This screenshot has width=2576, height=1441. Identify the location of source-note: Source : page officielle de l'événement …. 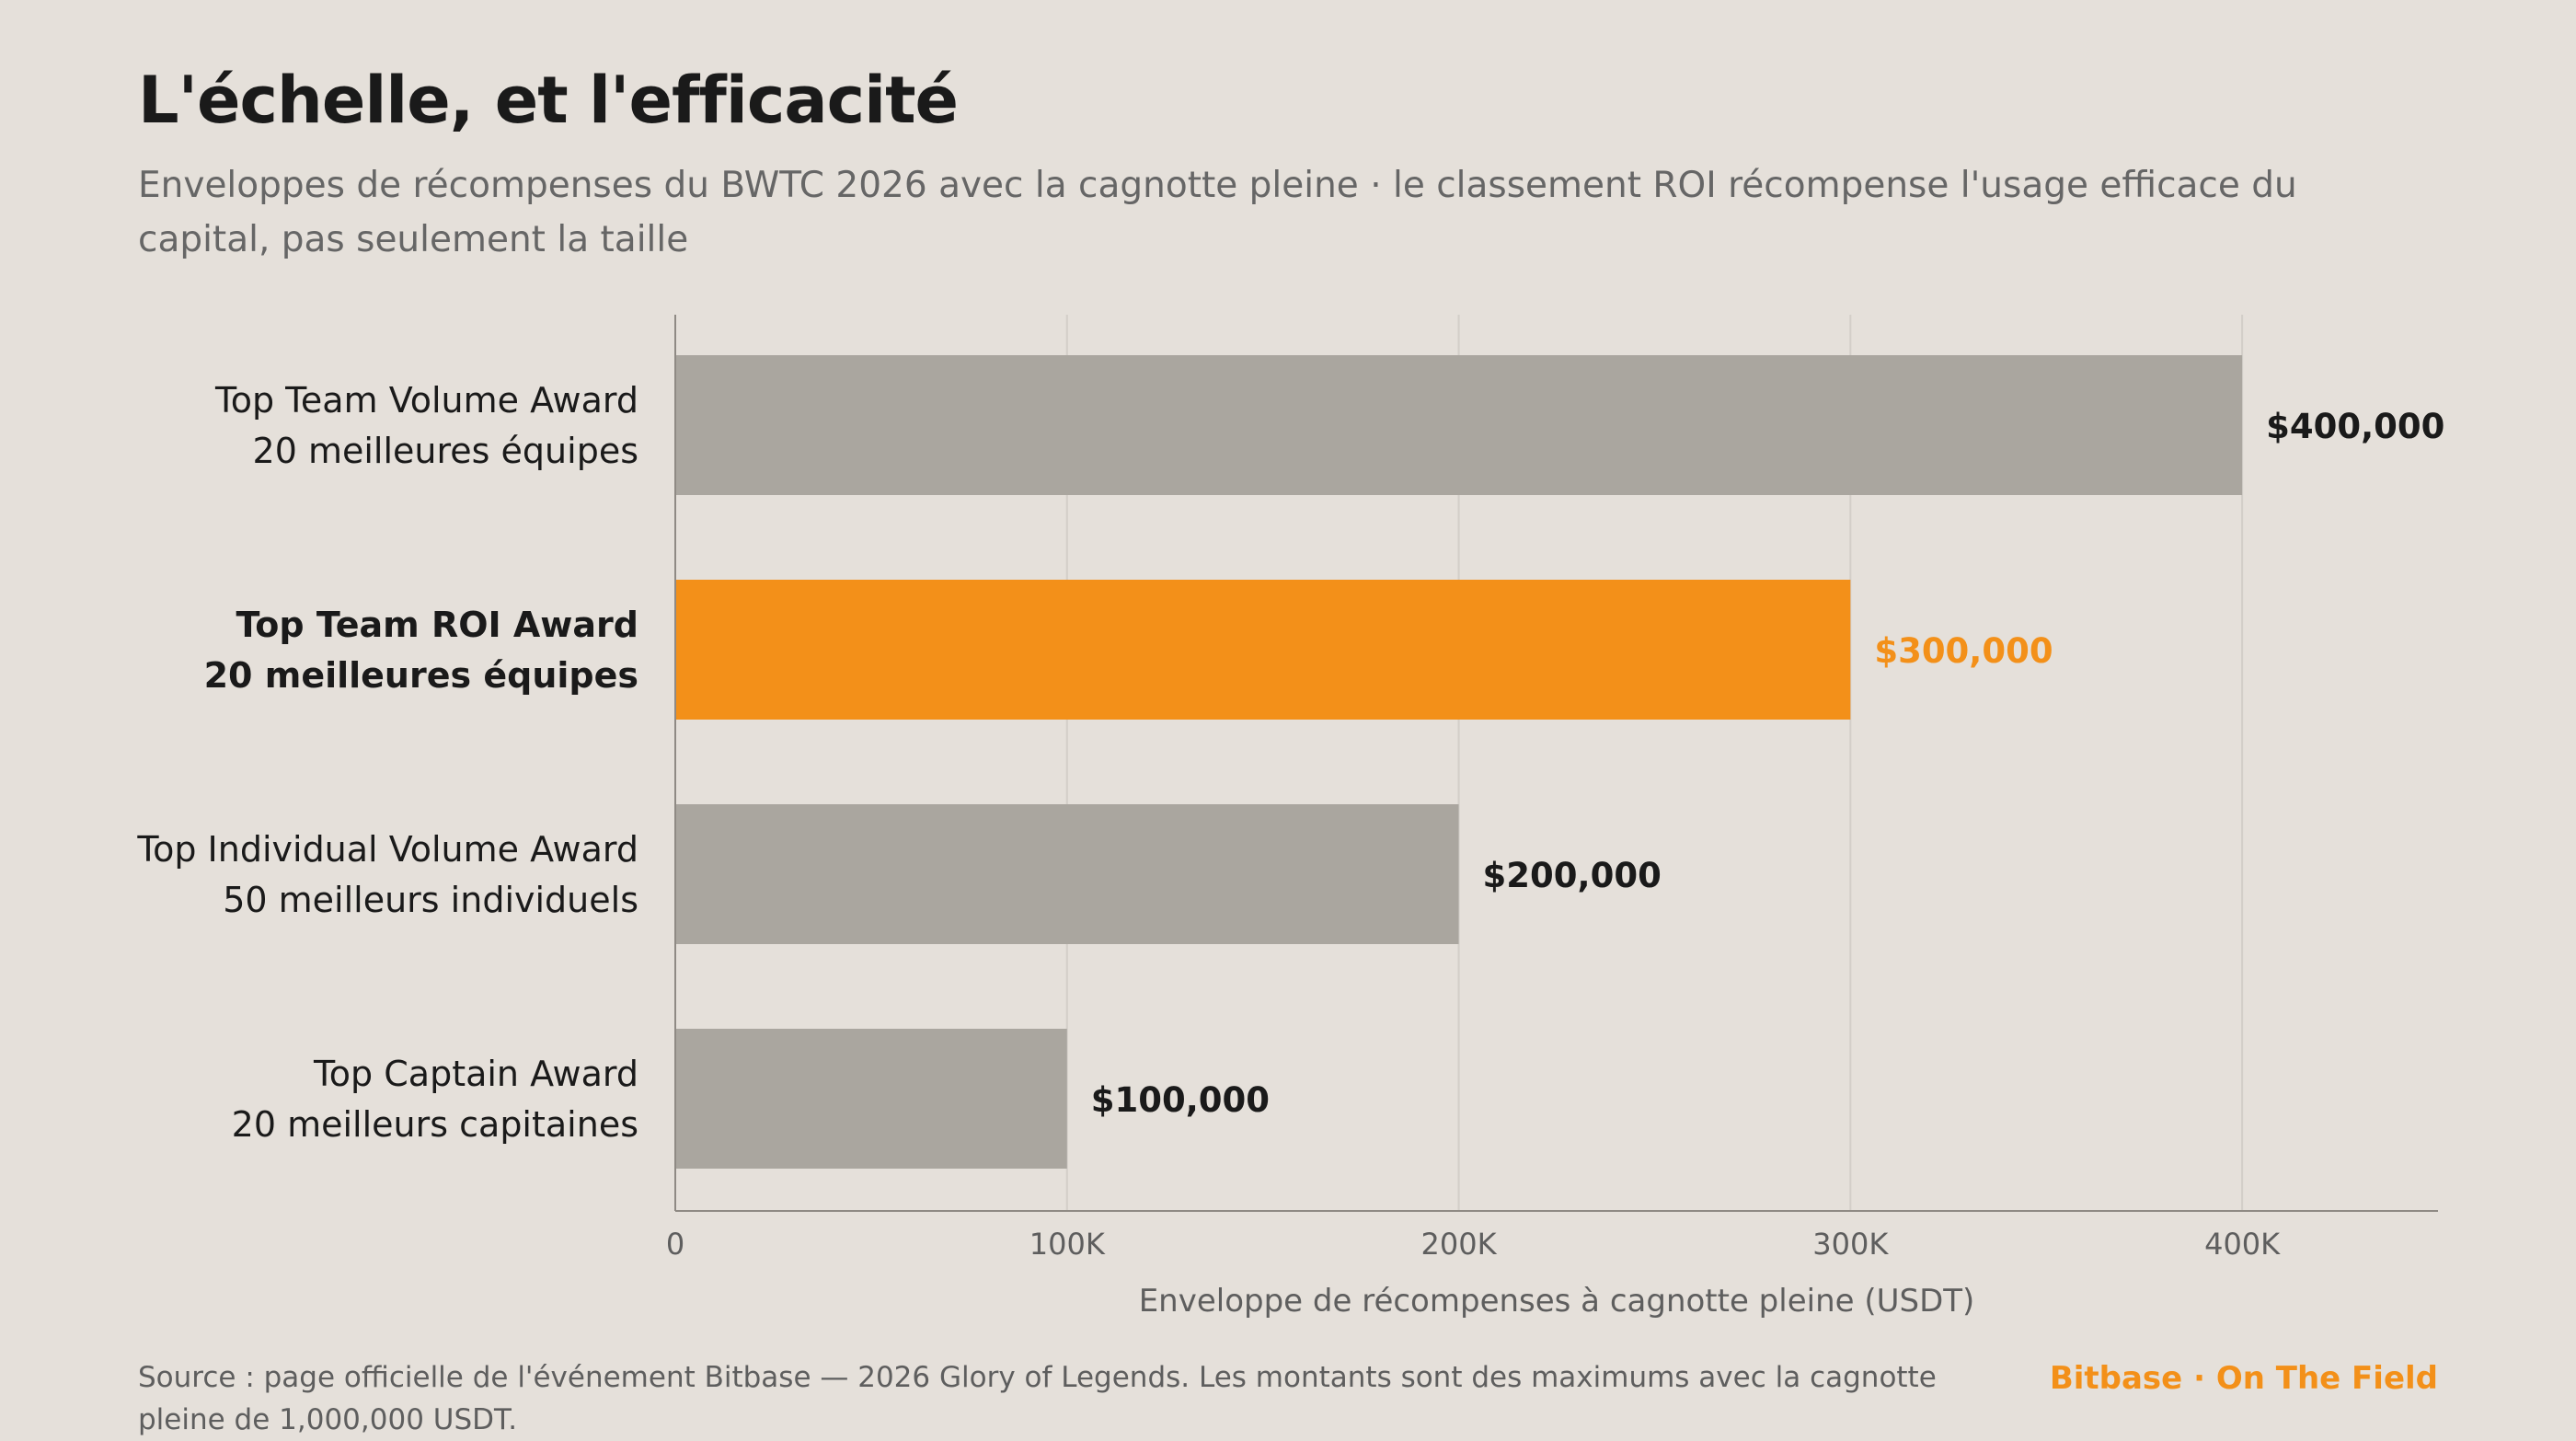
(1037, 1398).